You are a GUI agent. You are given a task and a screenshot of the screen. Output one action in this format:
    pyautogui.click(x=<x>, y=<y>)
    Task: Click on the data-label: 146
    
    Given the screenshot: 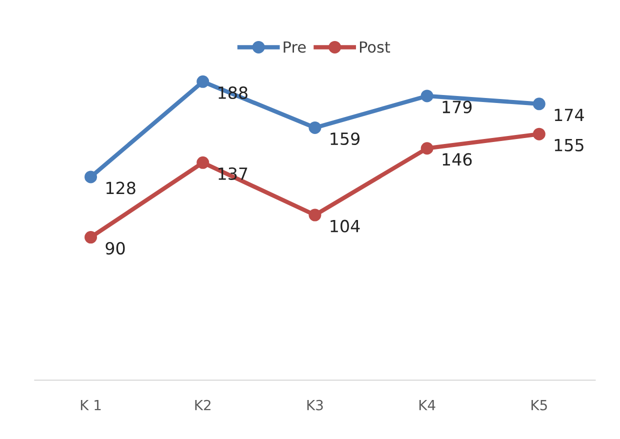 What is the action you would take?
    pyautogui.click(x=457, y=159)
    